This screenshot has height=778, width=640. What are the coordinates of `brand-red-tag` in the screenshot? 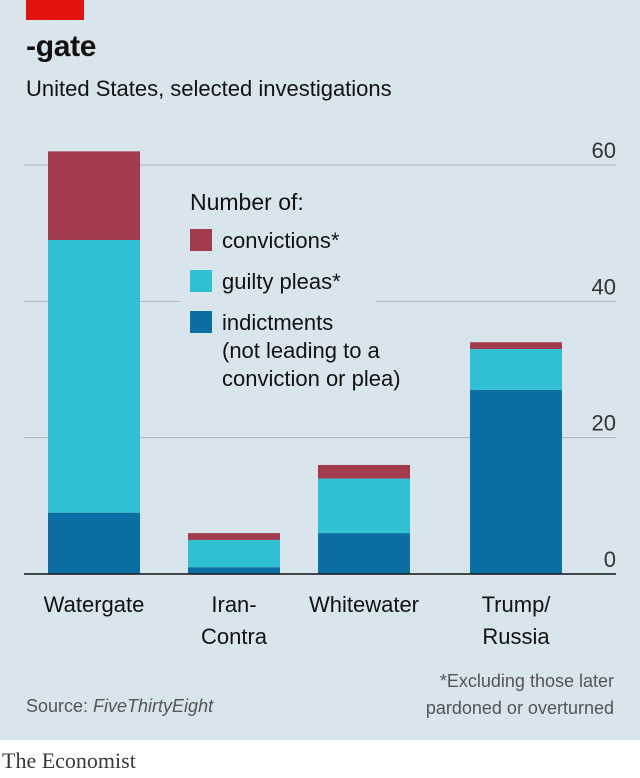 It's located at (55, 10).